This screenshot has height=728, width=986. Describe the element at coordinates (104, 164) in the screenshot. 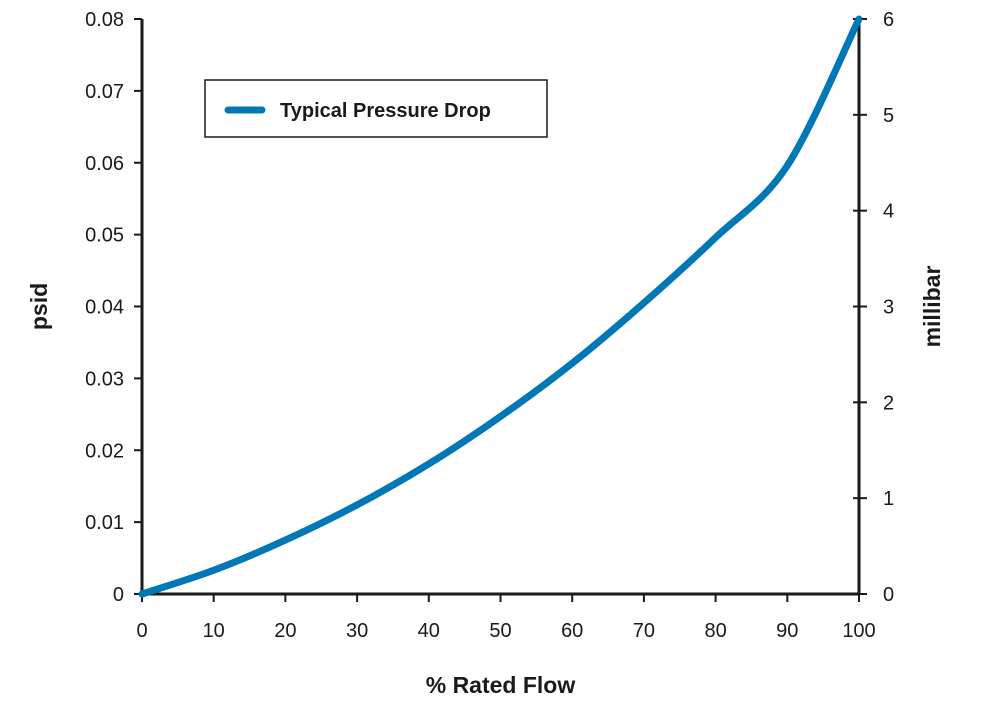

I see `y-tick-label-left: 0.06` at that location.